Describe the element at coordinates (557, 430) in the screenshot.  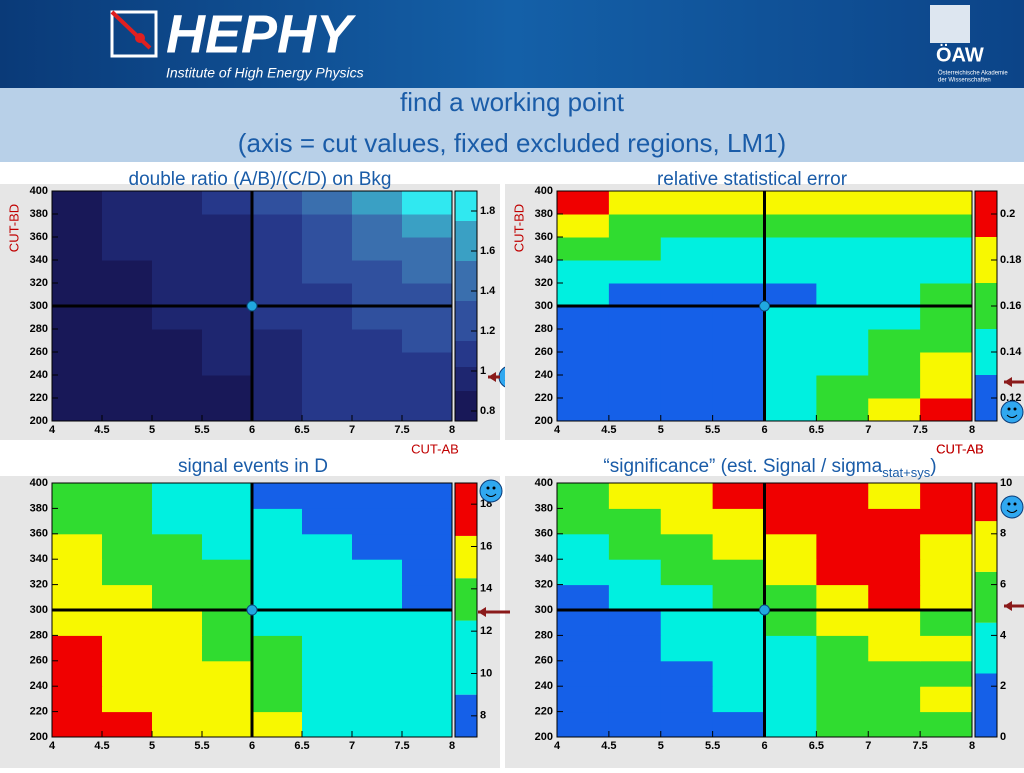
I see `x-tick-label: 4` at that location.